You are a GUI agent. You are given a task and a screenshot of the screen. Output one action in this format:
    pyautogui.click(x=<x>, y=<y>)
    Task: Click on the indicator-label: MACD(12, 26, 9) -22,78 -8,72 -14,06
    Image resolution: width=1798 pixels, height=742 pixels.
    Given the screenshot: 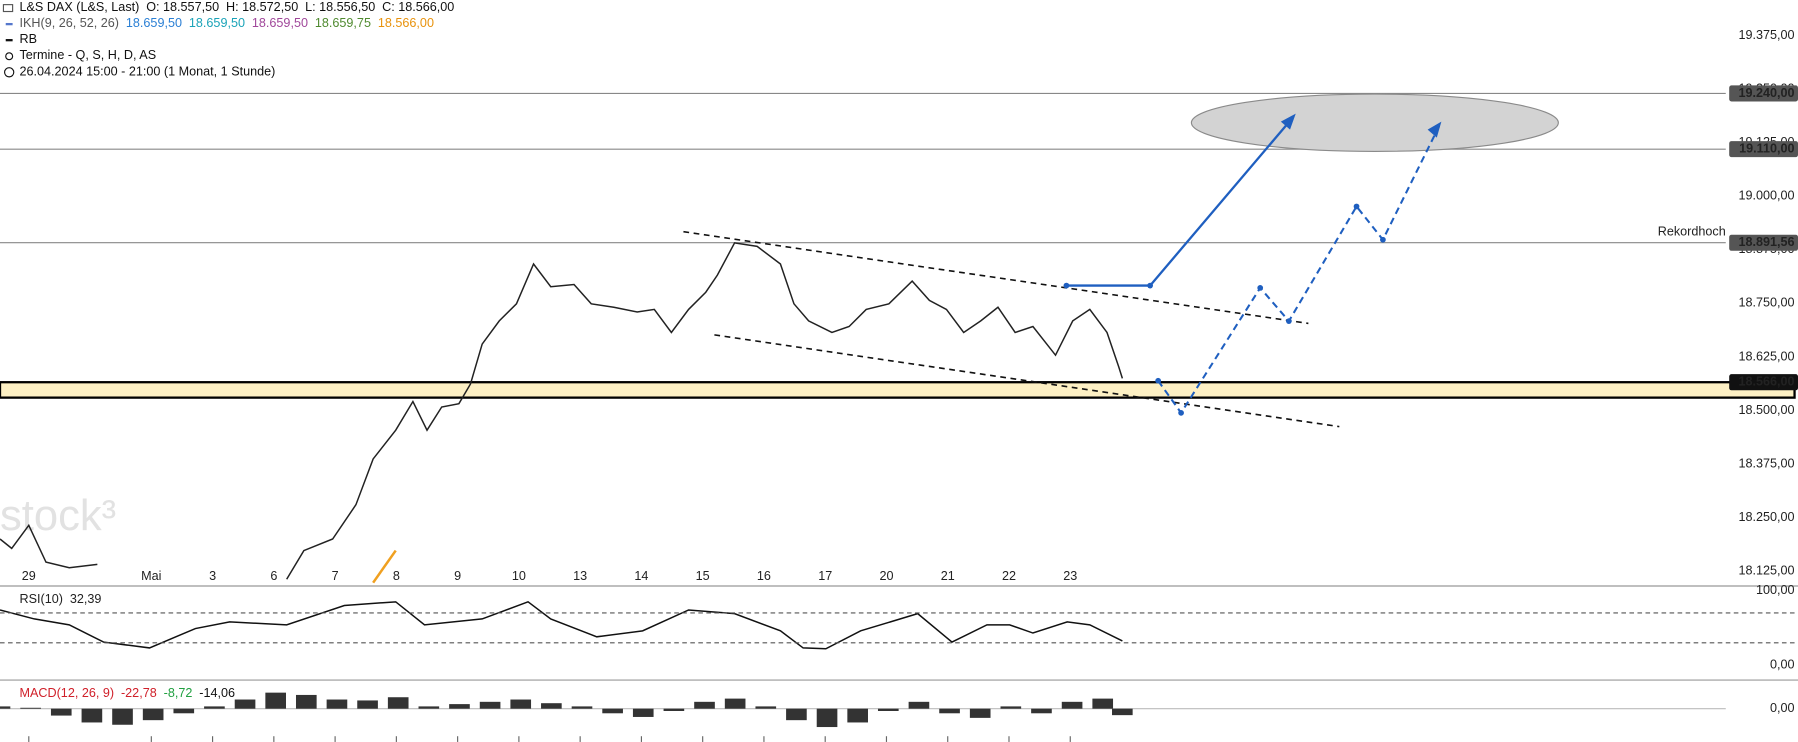 What is the action you would take?
    pyautogui.click(x=127, y=693)
    